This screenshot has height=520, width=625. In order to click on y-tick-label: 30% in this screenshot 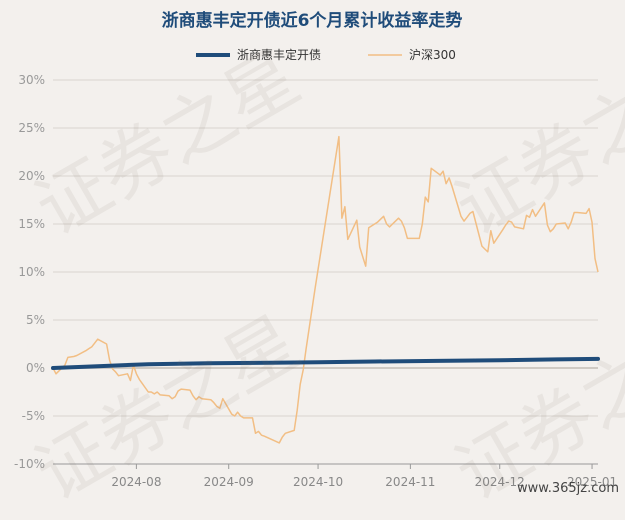, I will do `click(31, 80)`.